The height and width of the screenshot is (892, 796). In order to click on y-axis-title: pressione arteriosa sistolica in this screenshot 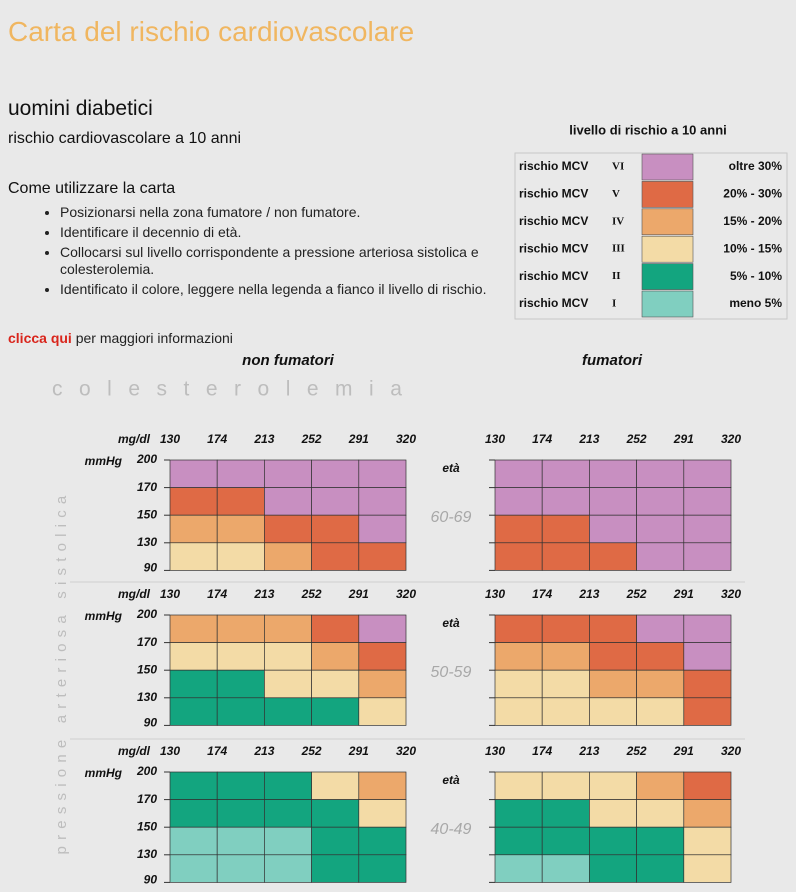, I will do `click(61, 672)`.